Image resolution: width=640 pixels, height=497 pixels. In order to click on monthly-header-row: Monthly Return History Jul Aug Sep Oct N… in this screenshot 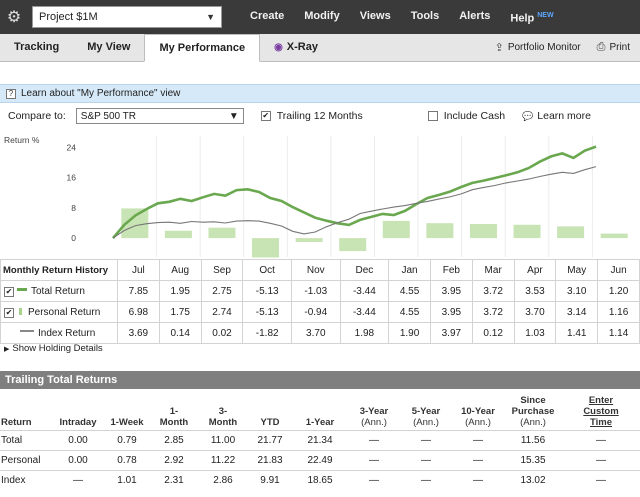, I will do `click(320, 270)`.